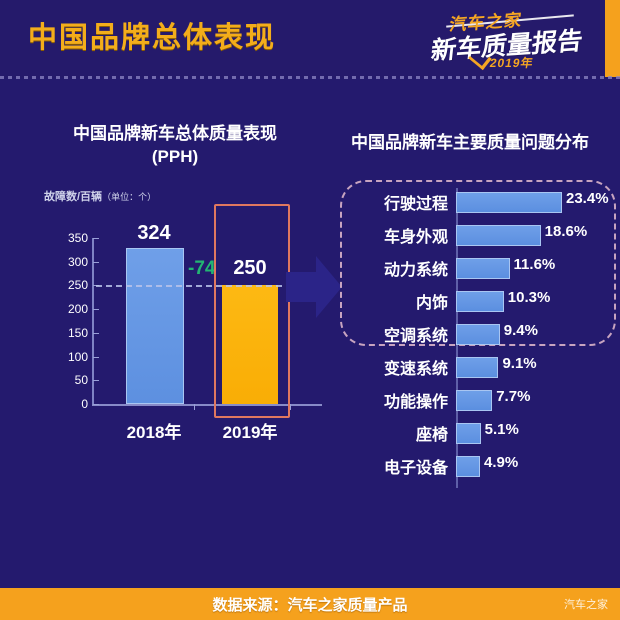 Image resolution: width=620 pixels, height=620 pixels. What do you see at coordinates (207, 405) in the screenshot?
I see `x-axis-line` at bounding box center [207, 405].